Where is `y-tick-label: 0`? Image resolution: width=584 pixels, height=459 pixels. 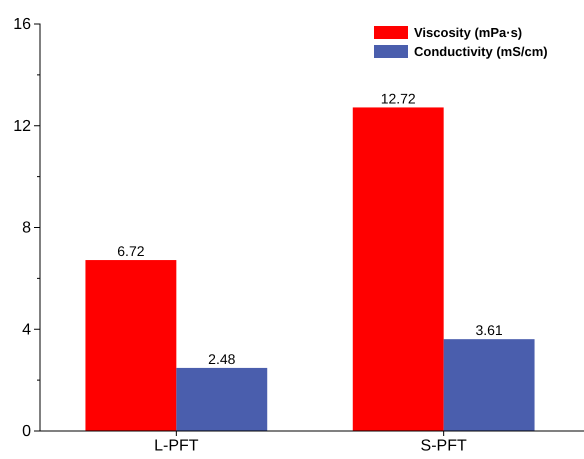
y-tick-label: 0 is located at coordinates (27, 431).